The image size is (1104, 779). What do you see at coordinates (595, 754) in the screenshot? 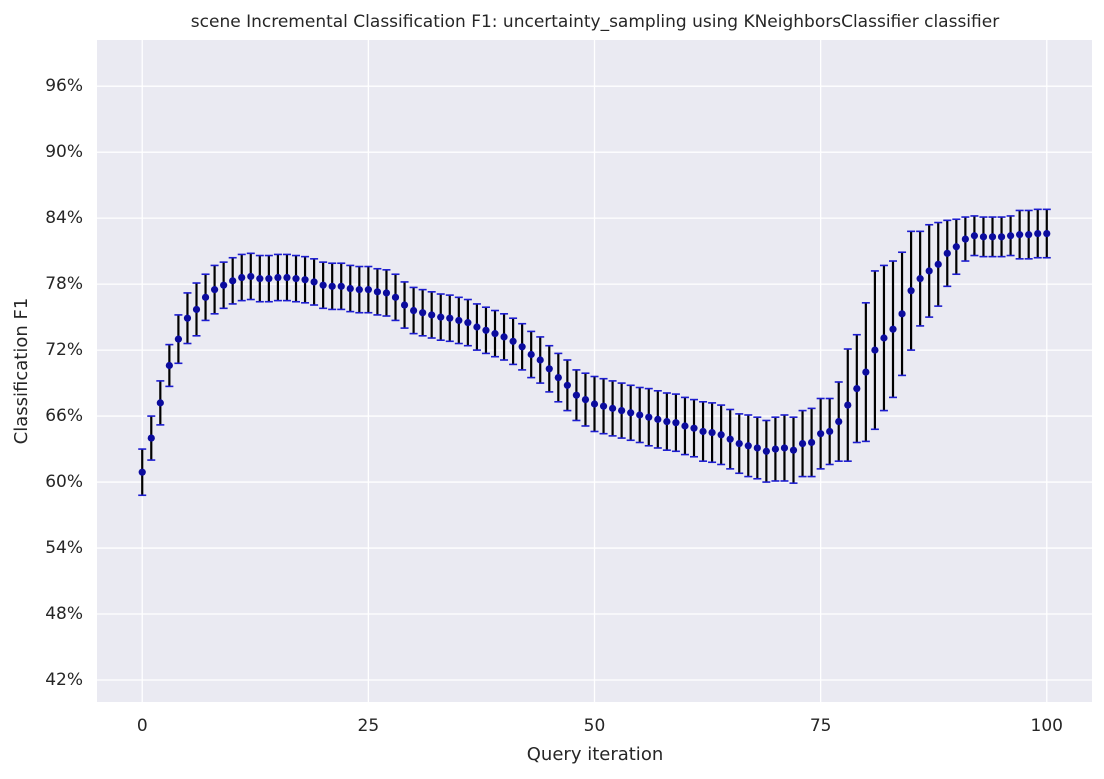
I see `x-axis-label: Query iteration` at bounding box center [595, 754].